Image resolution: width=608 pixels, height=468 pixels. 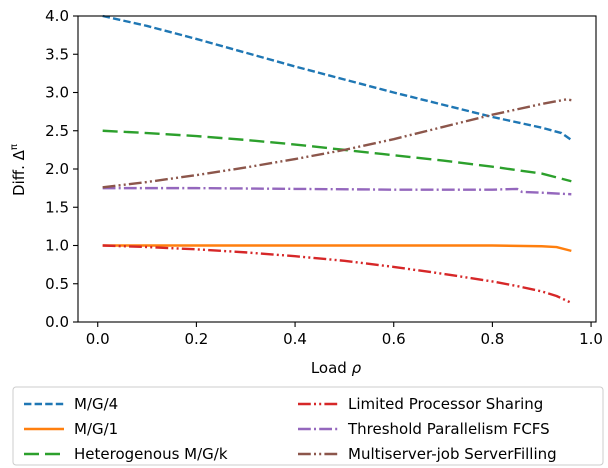 I want to click on x-tick-label-5: 1.0, so click(x=591, y=339).